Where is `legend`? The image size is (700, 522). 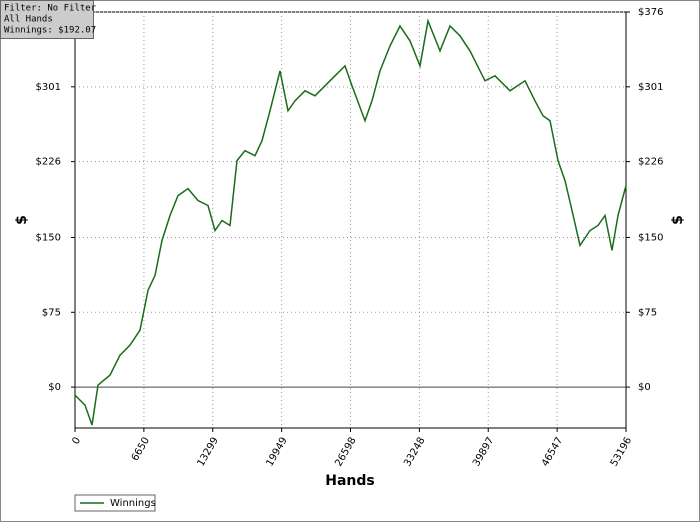
legend is located at coordinates (115, 503).